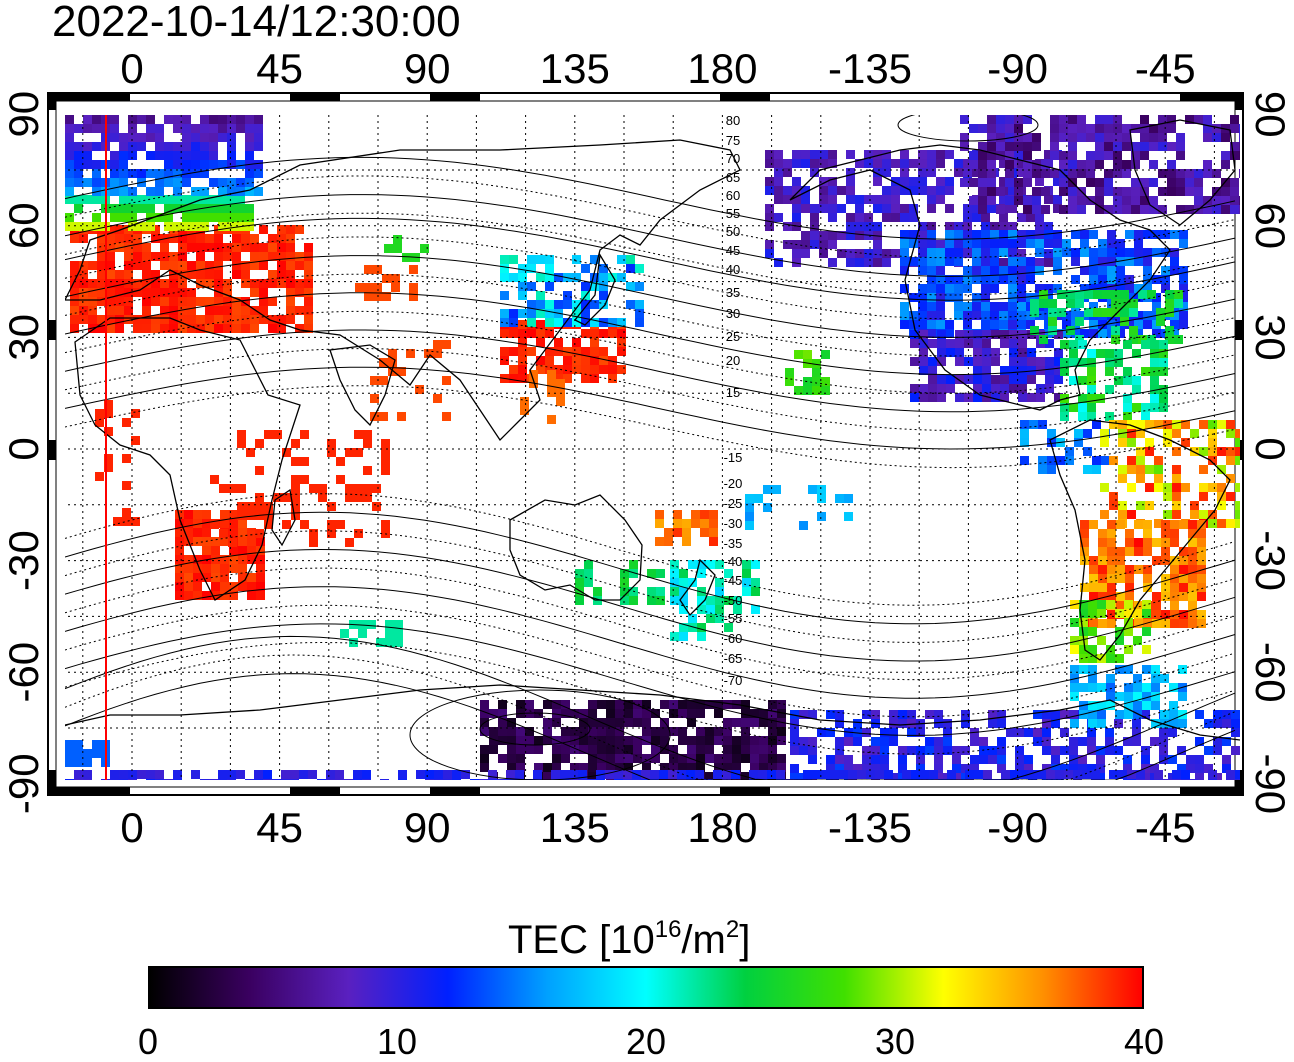 Image resolution: width=1294 pixels, height=1062 pixels. I want to click on mlat-label: 40, so click(733, 269).